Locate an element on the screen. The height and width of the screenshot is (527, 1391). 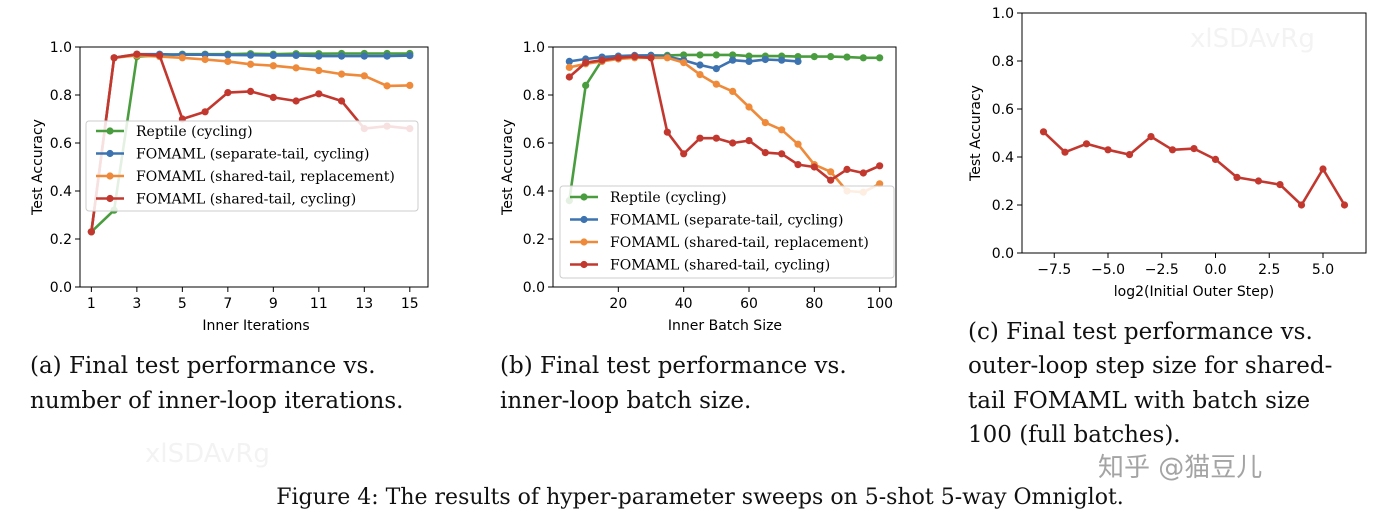
x-tick-label: 13 is located at coordinates (364, 304).